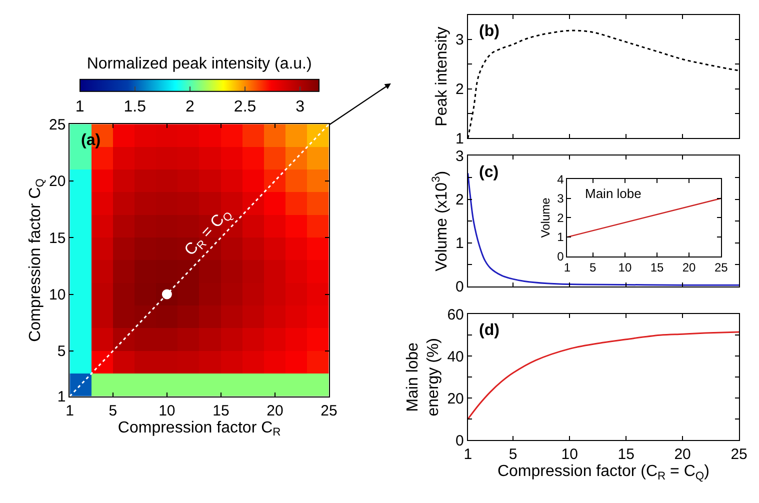  Describe the element at coordinates (61, 351) in the screenshot. I see `y-tick-label: 5` at that location.